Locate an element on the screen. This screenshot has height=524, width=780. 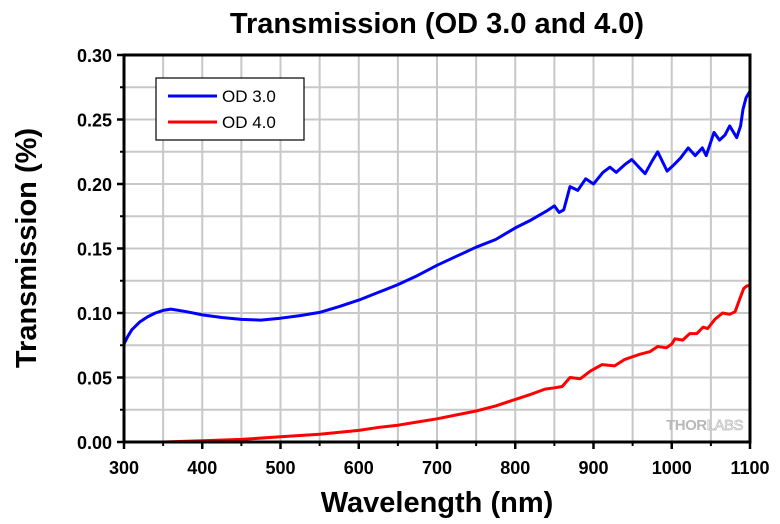
watermark-bold: THOR is located at coordinates (686, 425).